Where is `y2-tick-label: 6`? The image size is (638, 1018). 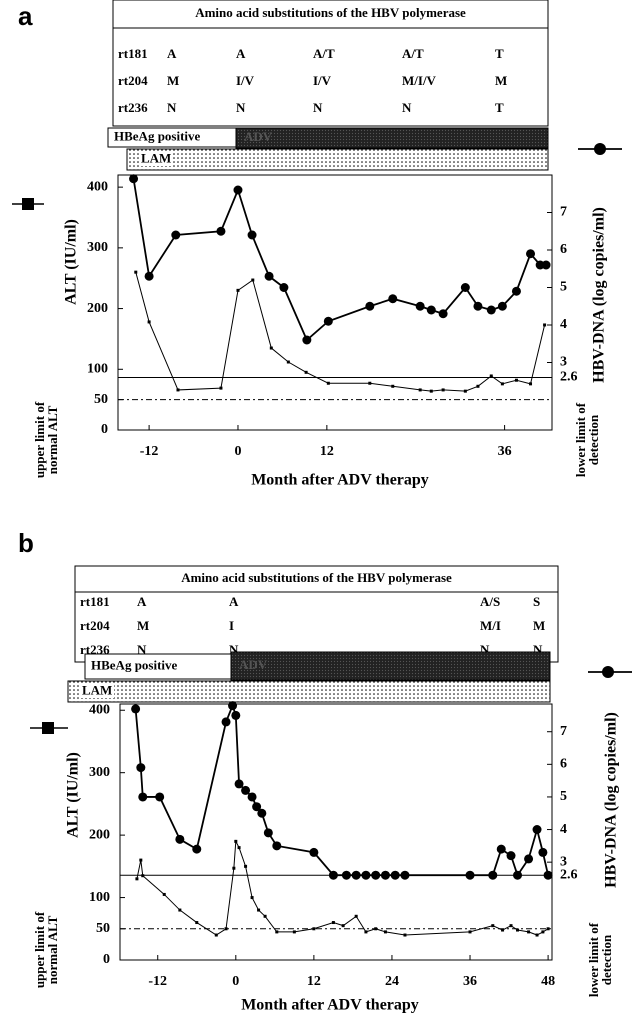
y2-tick-label: 6 is located at coordinates (563, 249).